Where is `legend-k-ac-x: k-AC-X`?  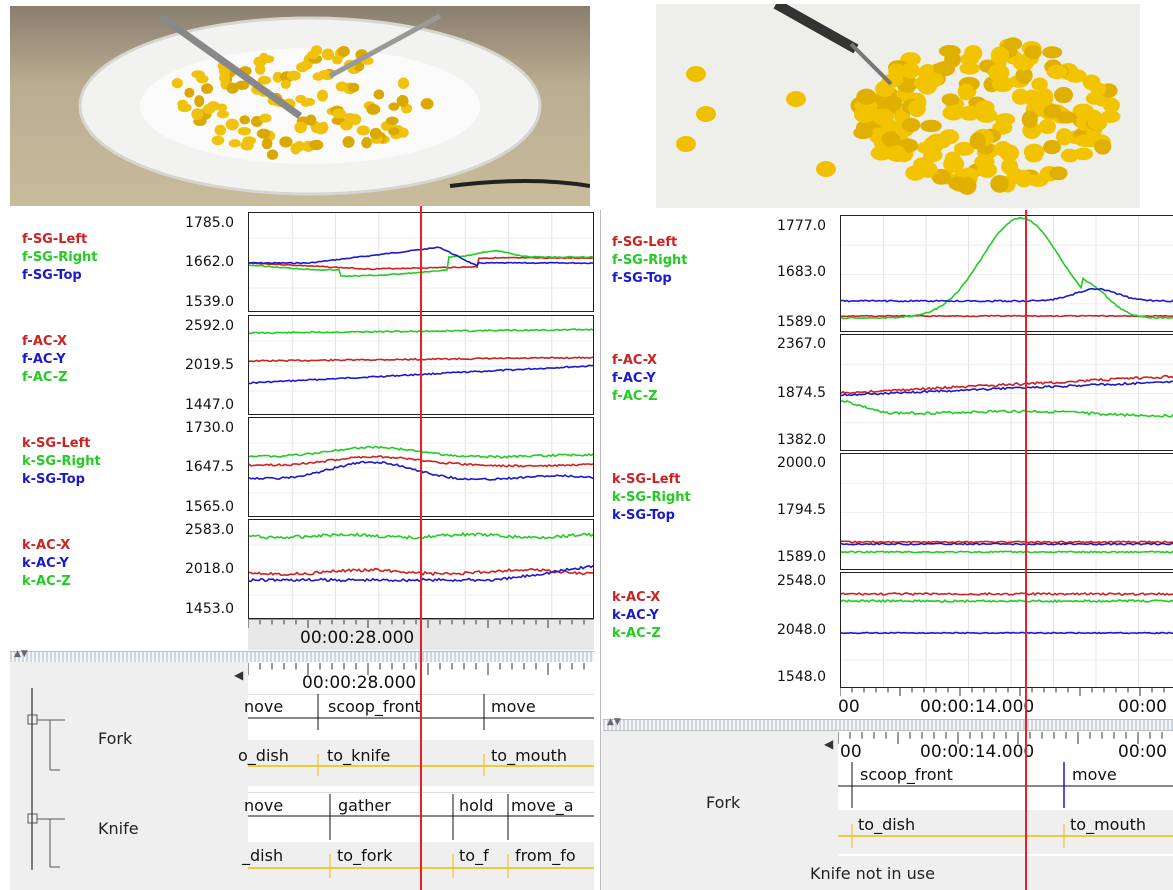
legend-k-ac-x: k-AC-X is located at coordinates (636, 597).